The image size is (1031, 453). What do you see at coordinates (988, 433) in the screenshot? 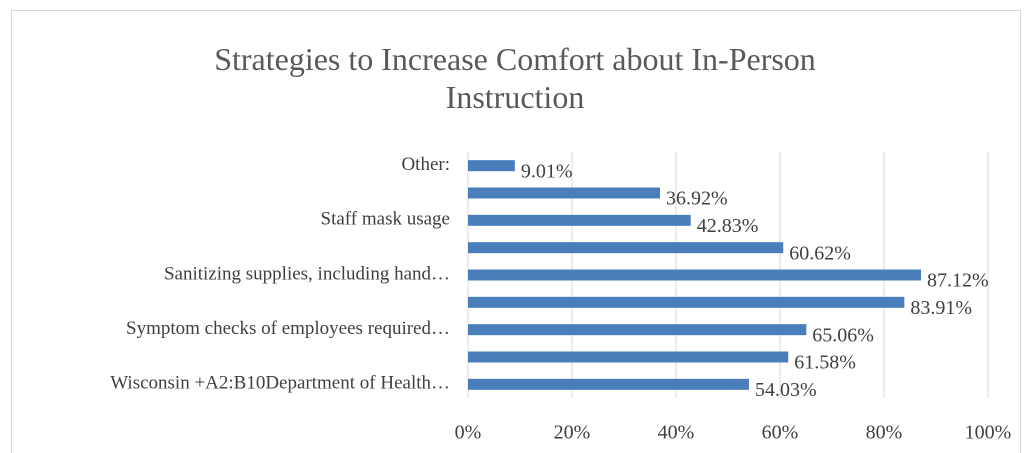
I see `x-tick-label: 100%` at bounding box center [988, 433].